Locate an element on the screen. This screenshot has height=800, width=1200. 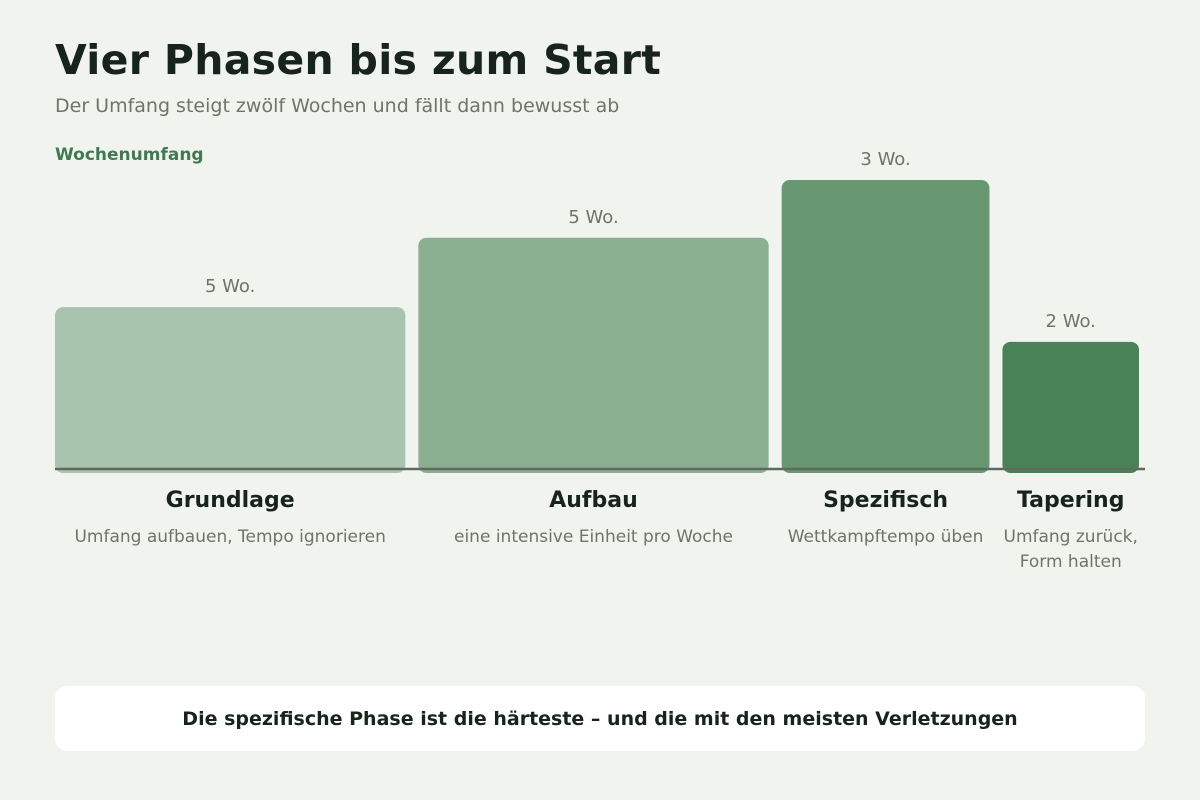
chart-title: Vier Phasen bis zum Start is located at coordinates (358, 60).